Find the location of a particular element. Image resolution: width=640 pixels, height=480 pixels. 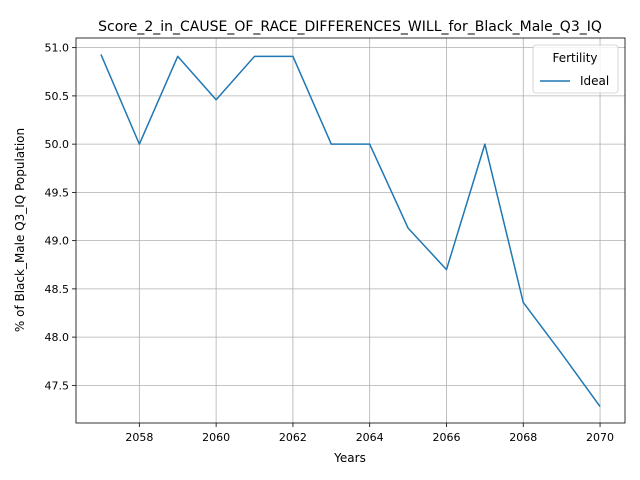

x-tick-label: 2060 is located at coordinates (216, 437).